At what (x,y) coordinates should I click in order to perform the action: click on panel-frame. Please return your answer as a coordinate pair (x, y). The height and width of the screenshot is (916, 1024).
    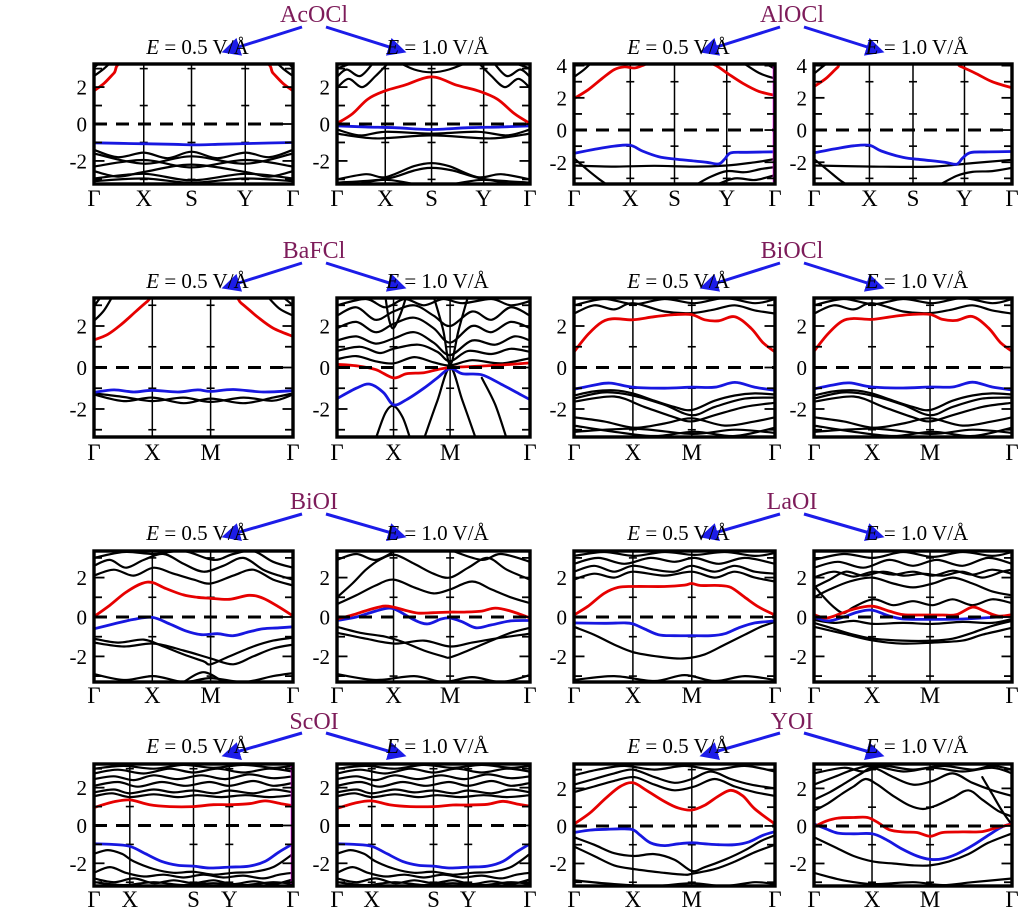
    Looking at the image, I should click on (193, 616).